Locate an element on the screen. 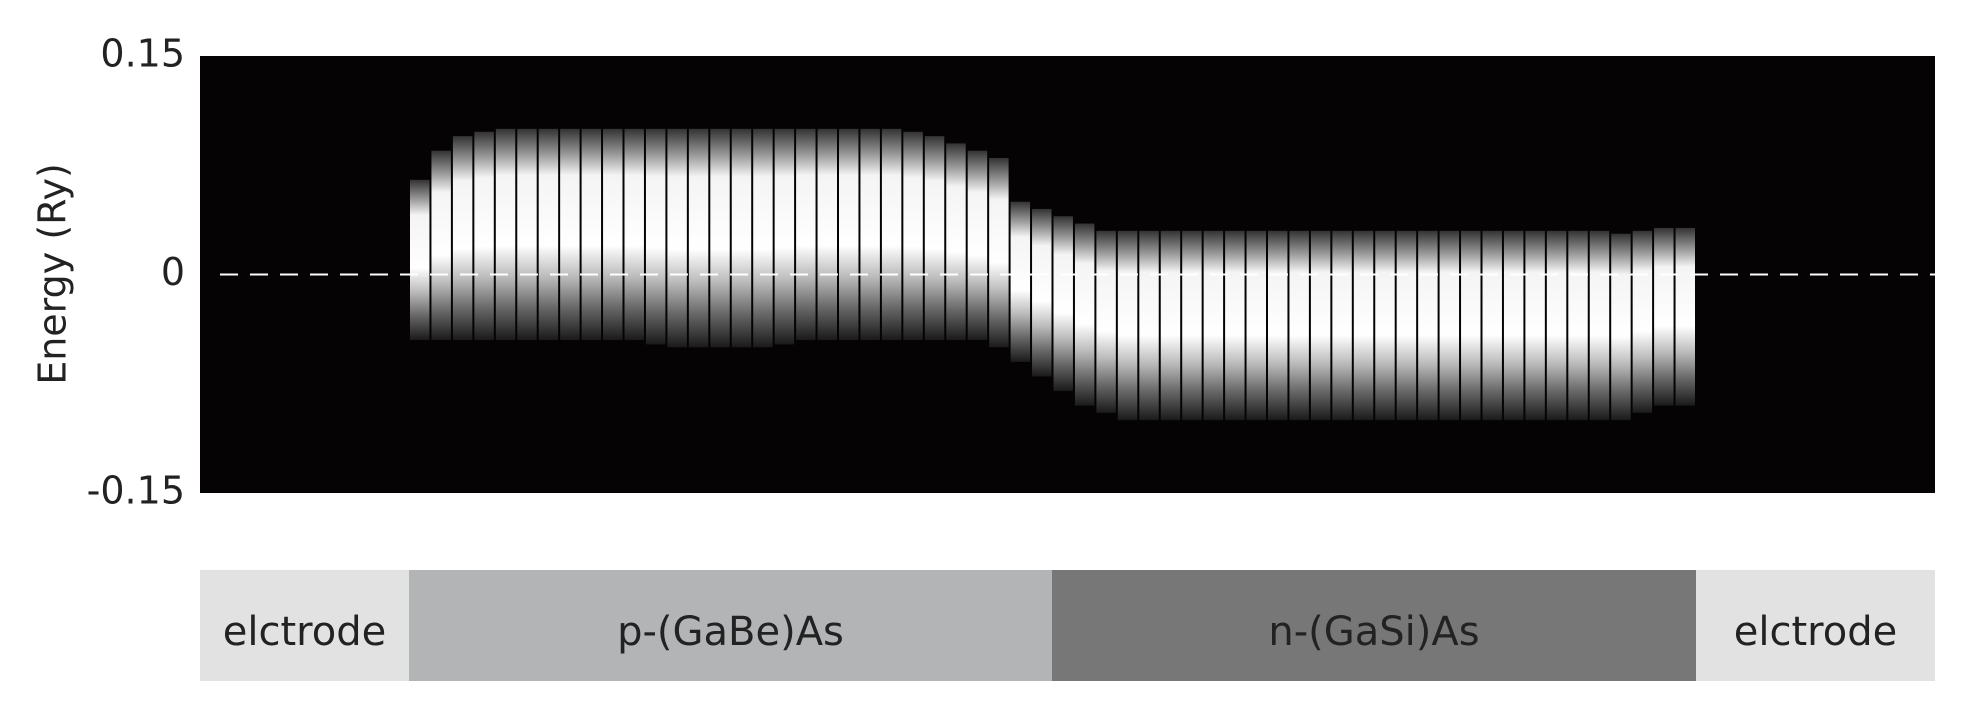 This screenshot has height=722, width=1982. region-label: n-(GaSi)As is located at coordinates (1373, 632).